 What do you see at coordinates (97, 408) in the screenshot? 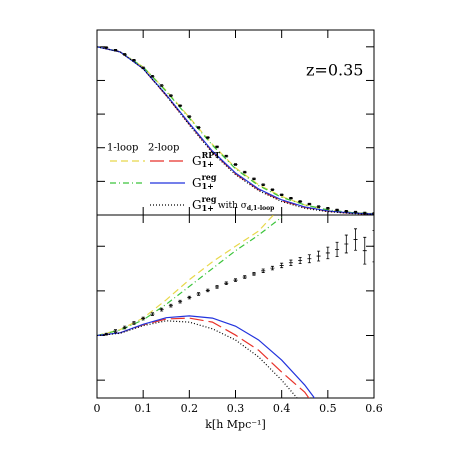
I see `x-tick-label: 0` at bounding box center [97, 408].